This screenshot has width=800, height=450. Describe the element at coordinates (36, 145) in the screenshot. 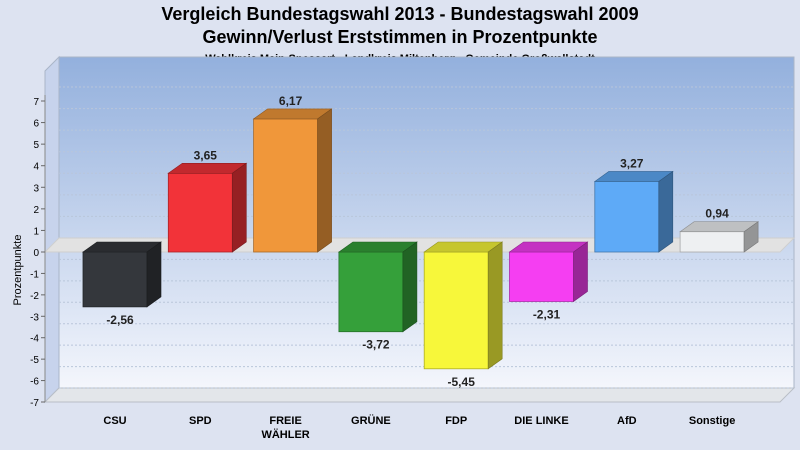

I see `y-tick-label: 5` at that location.